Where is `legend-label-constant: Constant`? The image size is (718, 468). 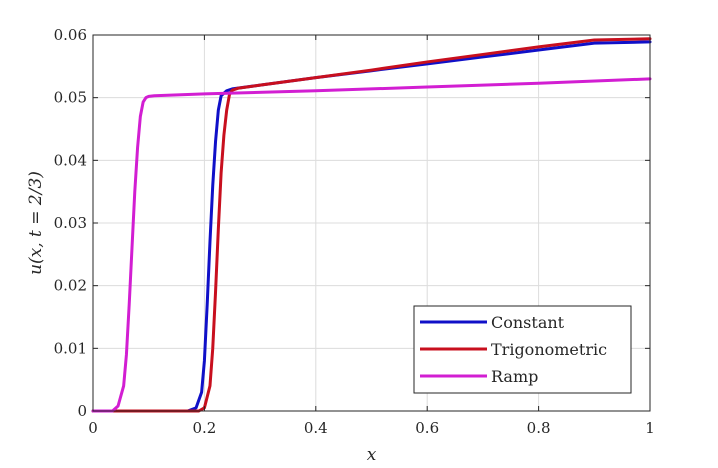
legend-label-constant: Constant is located at coordinates (528, 322).